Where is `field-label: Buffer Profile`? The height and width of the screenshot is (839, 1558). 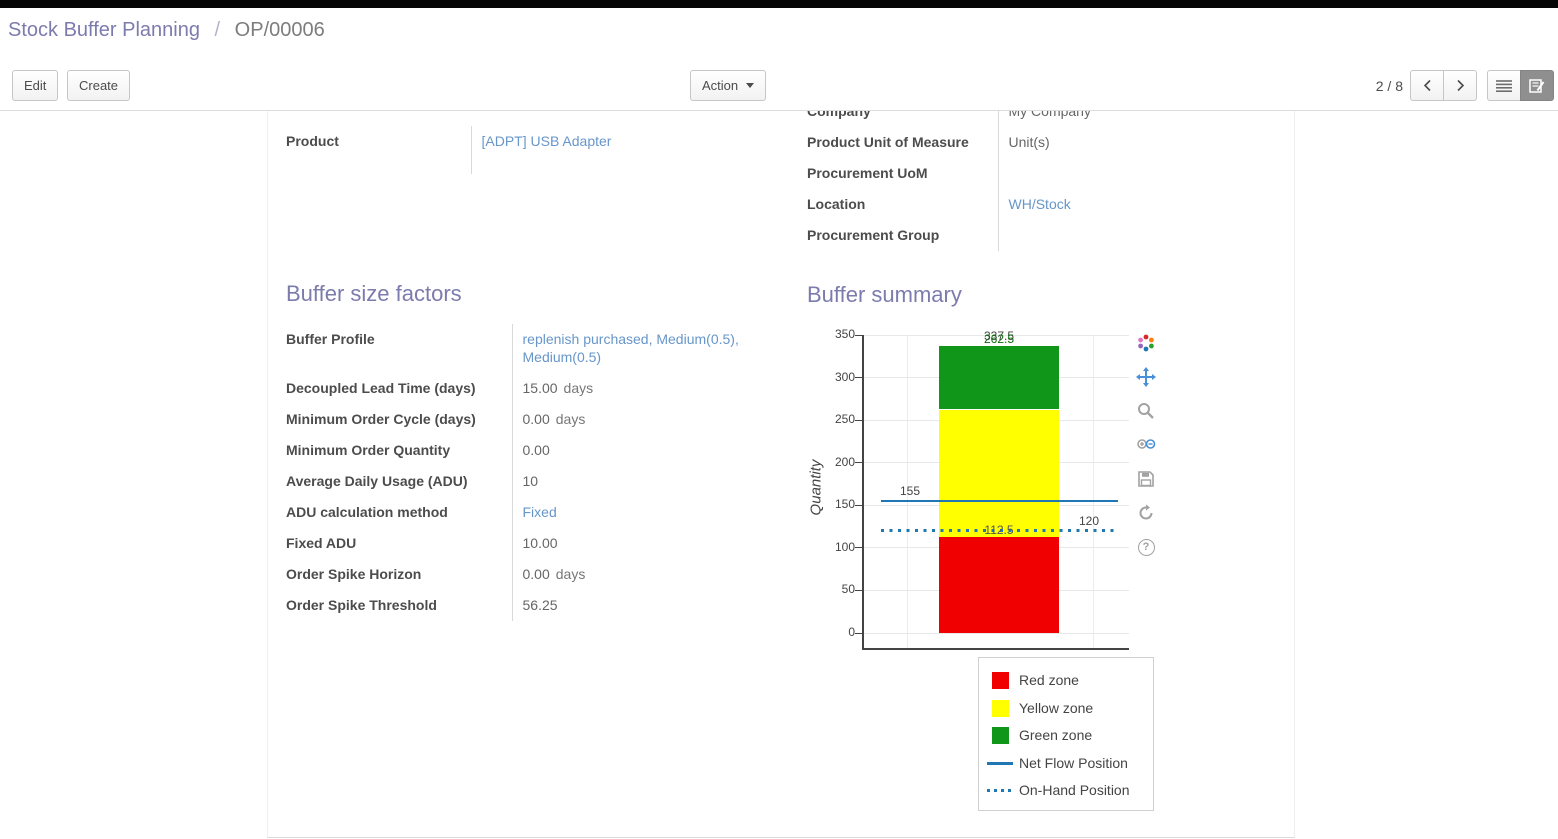 field-label: Buffer Profile is located at coordinates (399, 348).